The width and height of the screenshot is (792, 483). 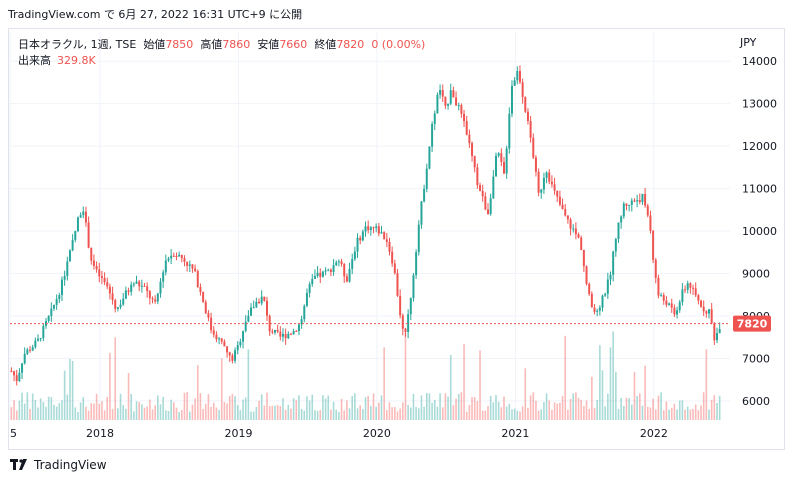 What do you see at coordinates (34, 60) in the screenshot?
I see `volume-label: 出来高` at bounding box center [34, 60].